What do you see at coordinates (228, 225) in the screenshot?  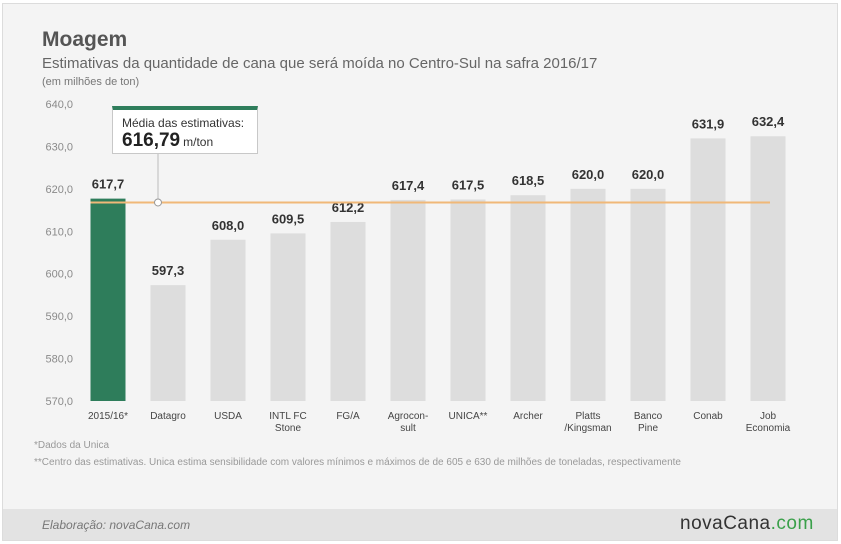 I see `bar-value-label: 608,0` at bounding box center [228, 225].